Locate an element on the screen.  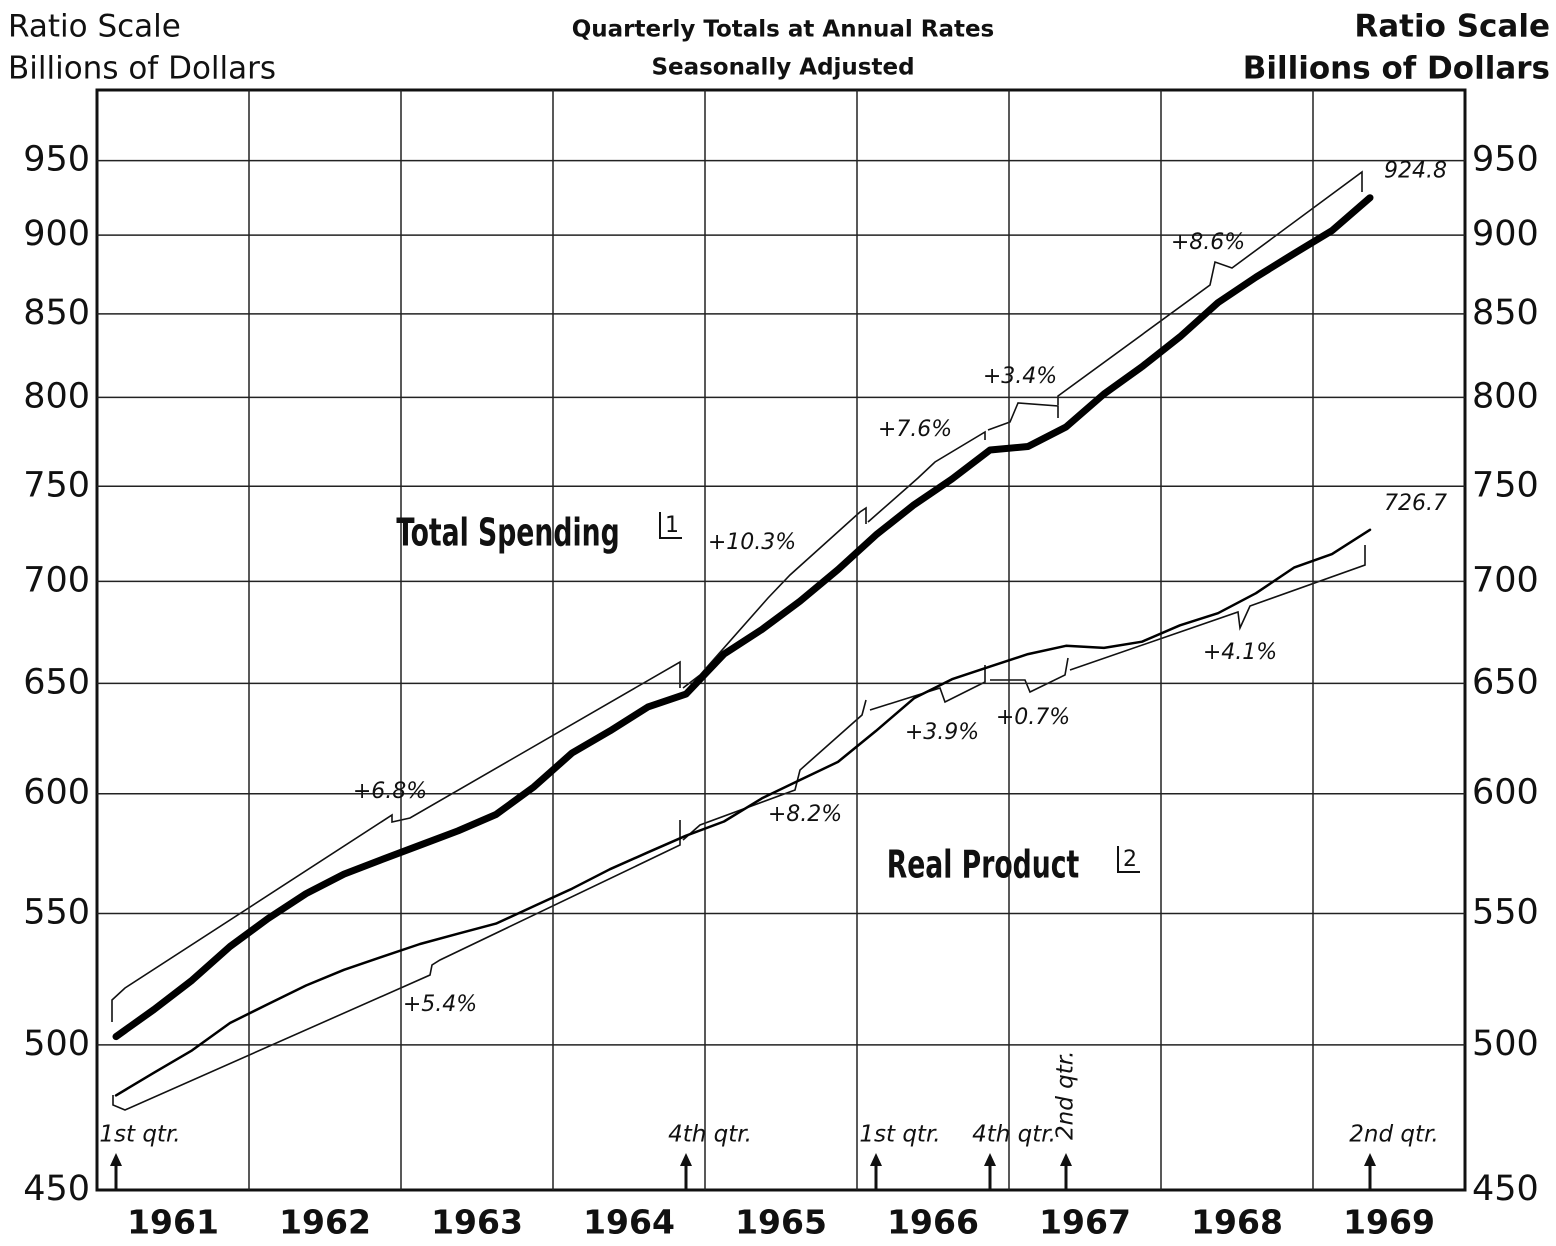
series-footnote: 2 is located at coordinates (1130, 859).